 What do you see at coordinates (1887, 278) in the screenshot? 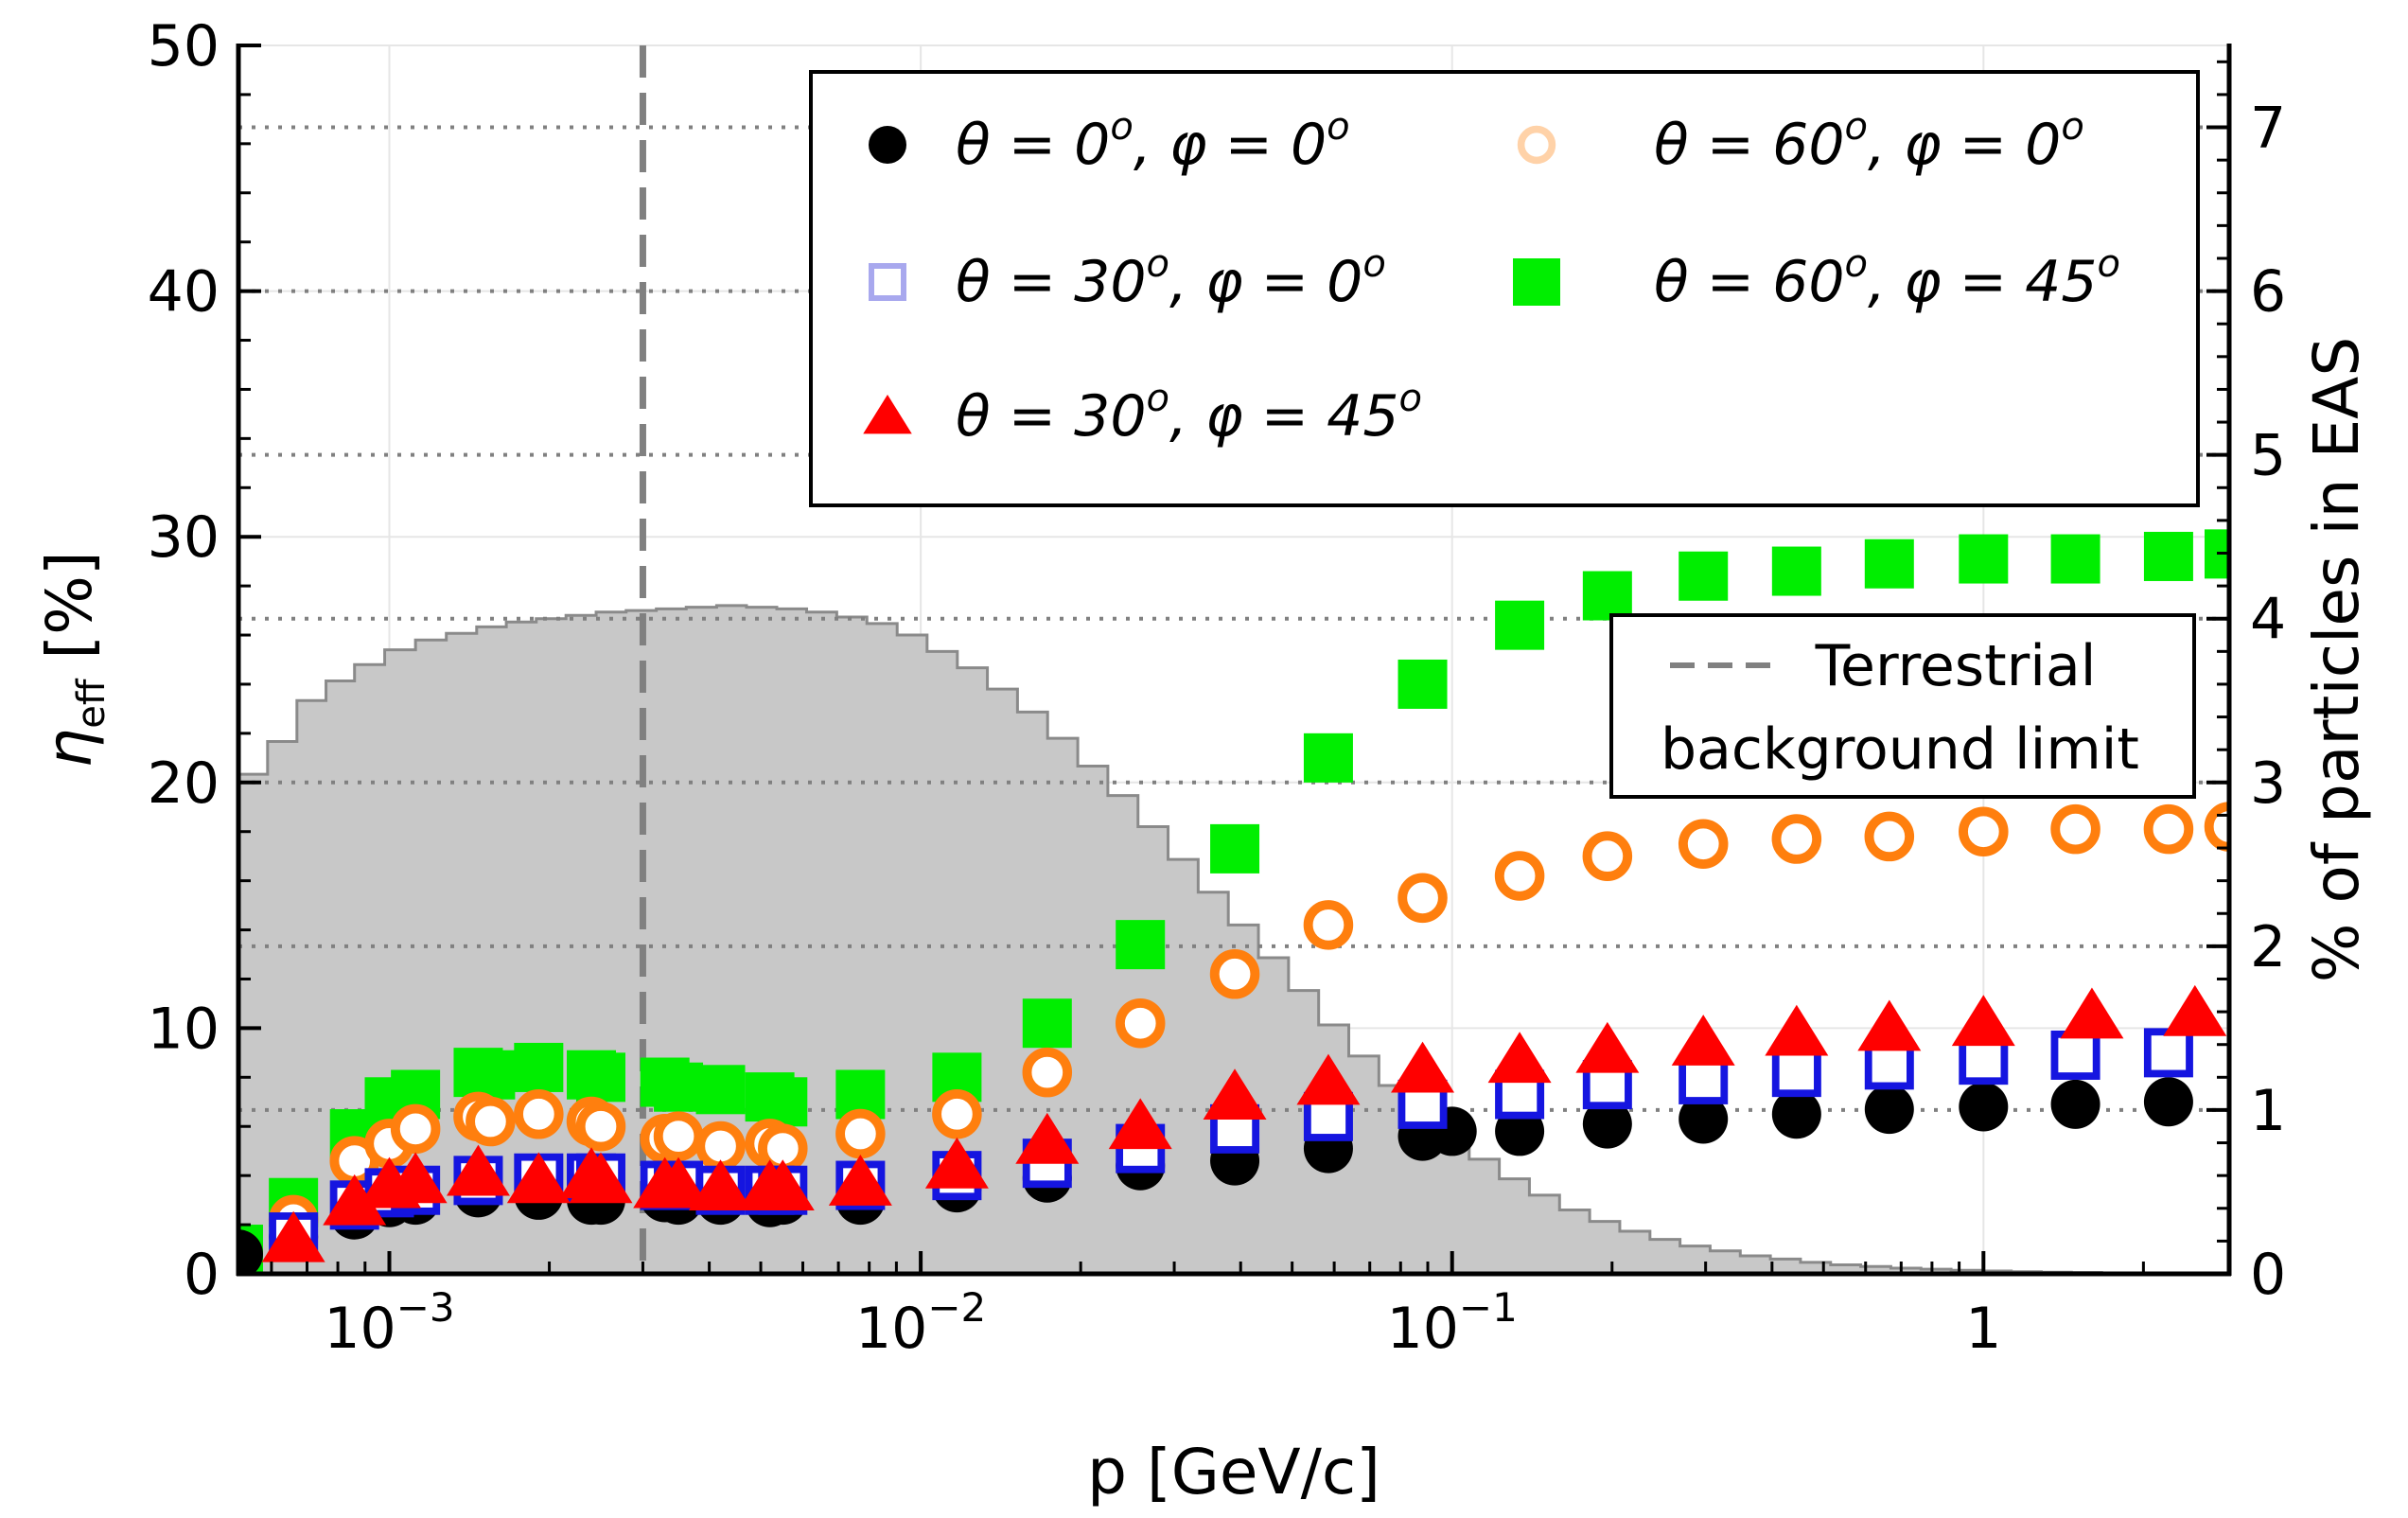
I see `legend-label: θ = 60o, φ = 45o` at bounding box center [1887, 278].